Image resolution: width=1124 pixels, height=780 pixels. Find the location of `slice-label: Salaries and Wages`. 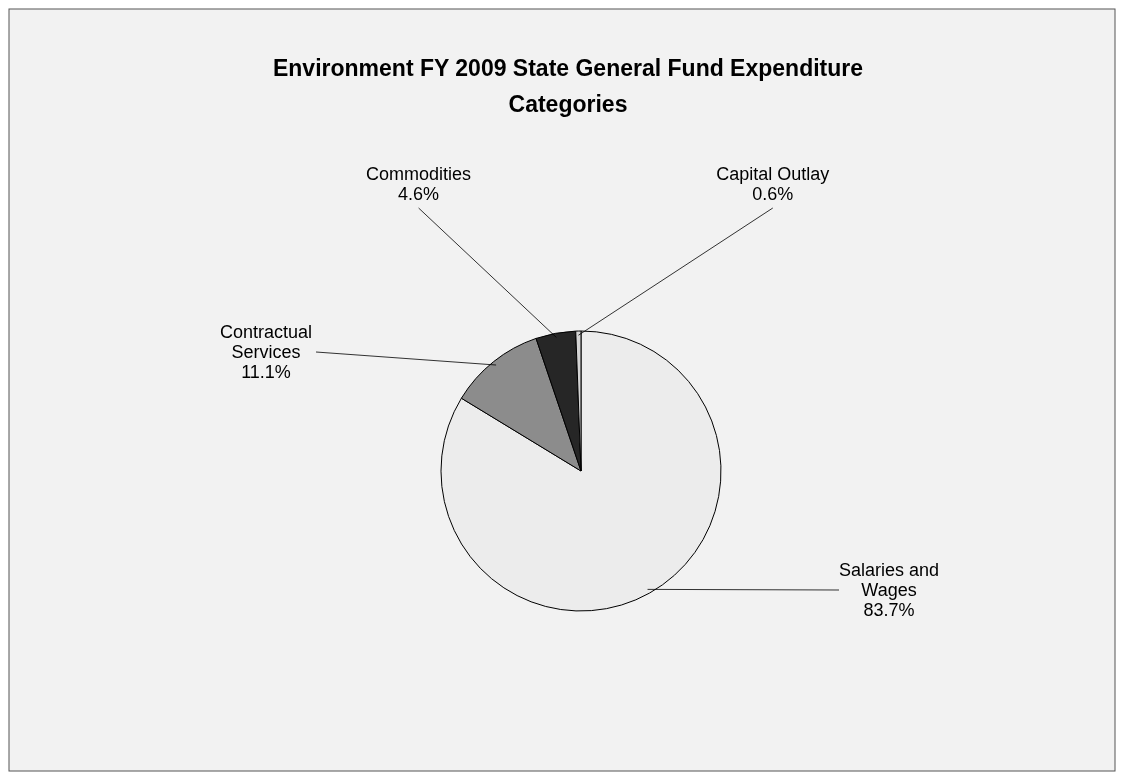

slice-label: Salaries and Wages is located at coordinates (889, 580).